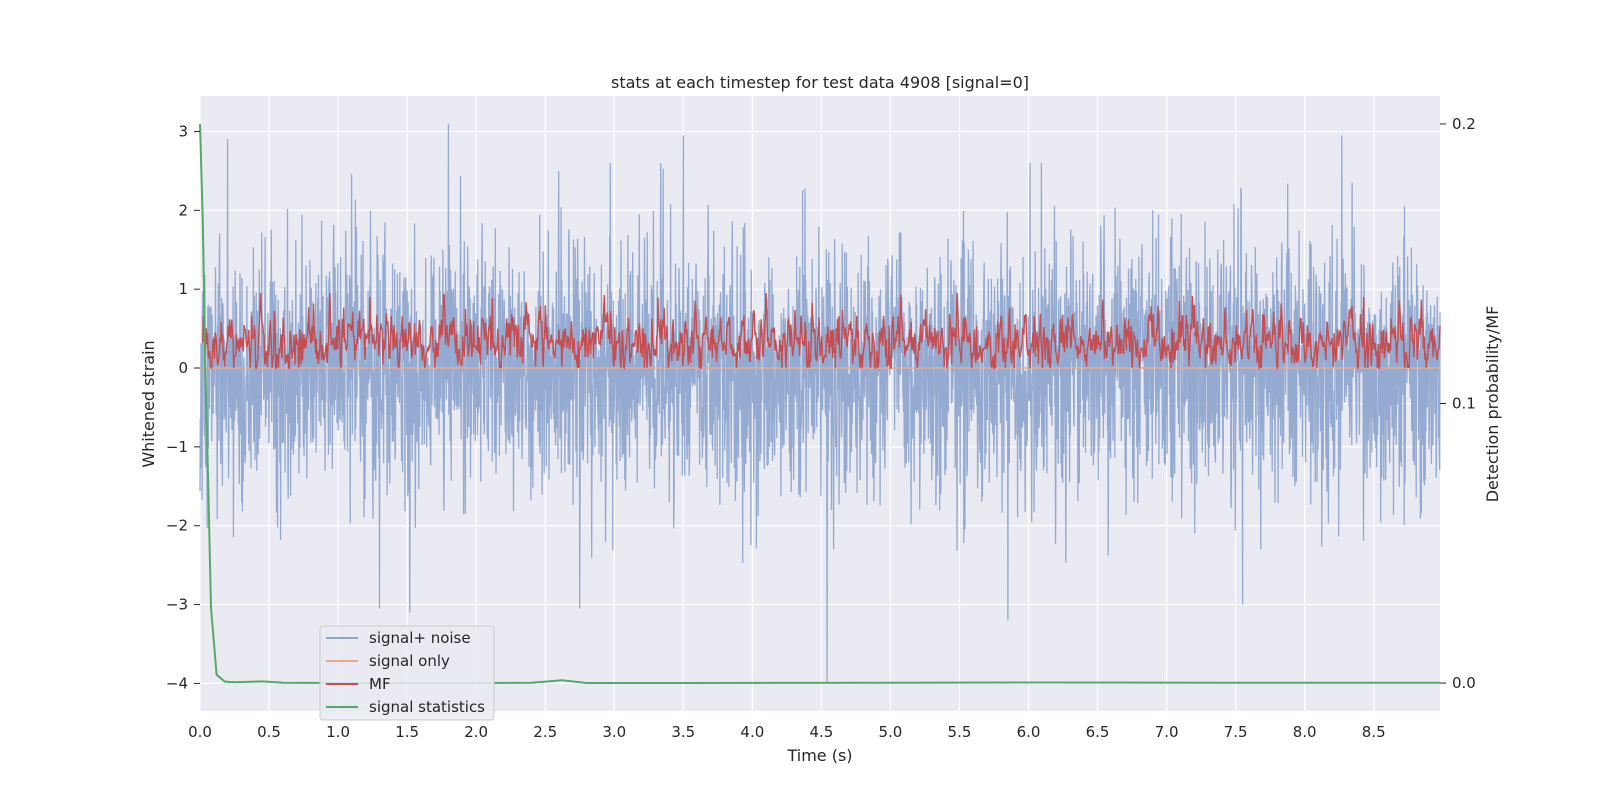 The width and height of the screenshot is (1600, 804). I want to click on y-tick-label: 1, so click(183, 289).